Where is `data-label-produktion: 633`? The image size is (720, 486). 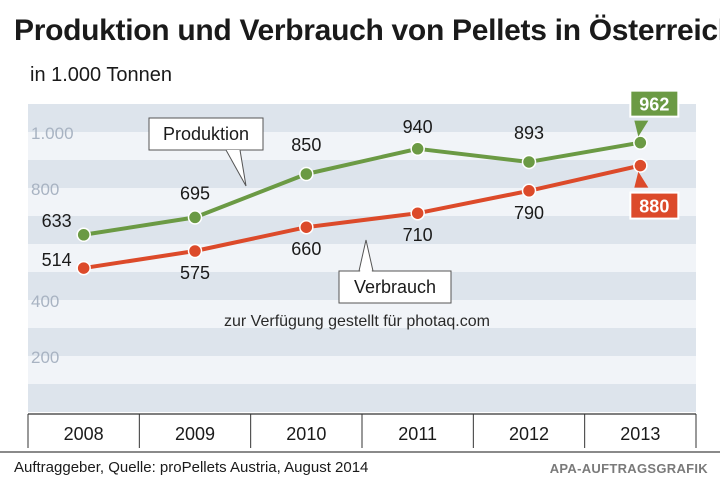
data-label-produktion: 633 is located at coordinates (57, 221).